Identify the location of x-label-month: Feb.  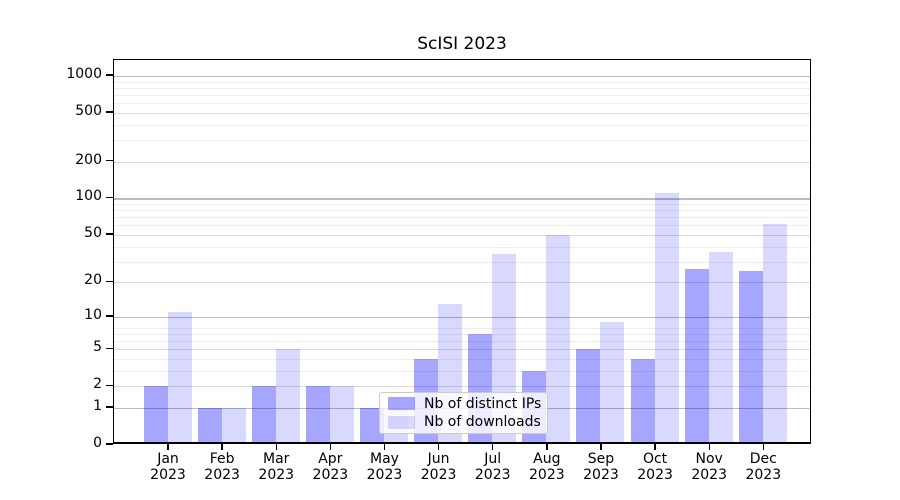
(222, 459).